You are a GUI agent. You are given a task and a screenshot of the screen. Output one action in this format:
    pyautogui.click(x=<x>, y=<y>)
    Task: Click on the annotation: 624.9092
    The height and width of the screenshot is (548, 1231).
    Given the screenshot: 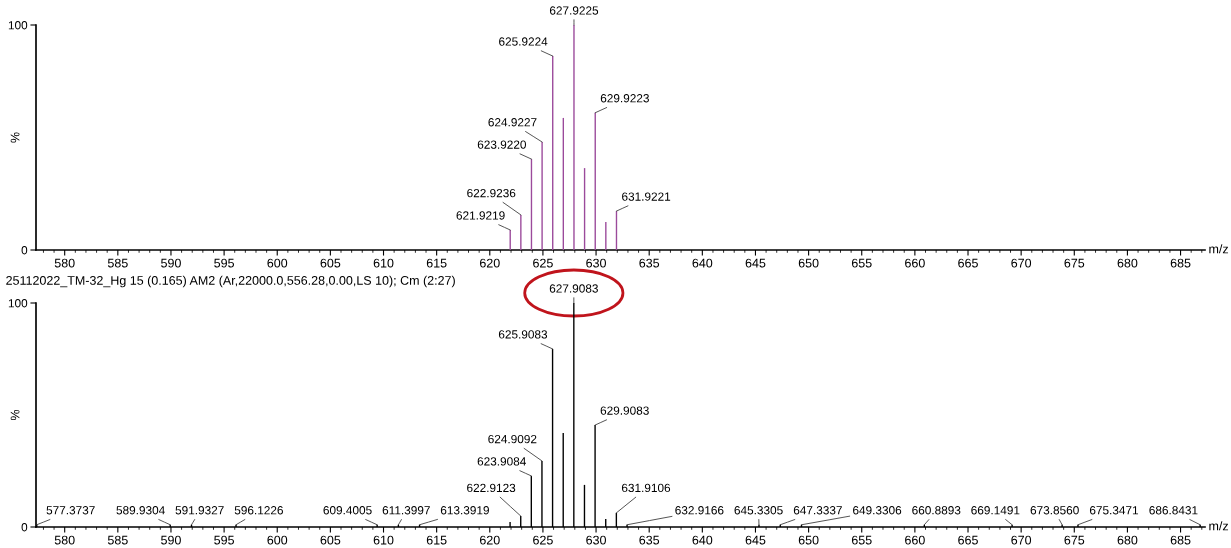 What is the action you would take?
    pyautogui.click(x=512, y=439)
    